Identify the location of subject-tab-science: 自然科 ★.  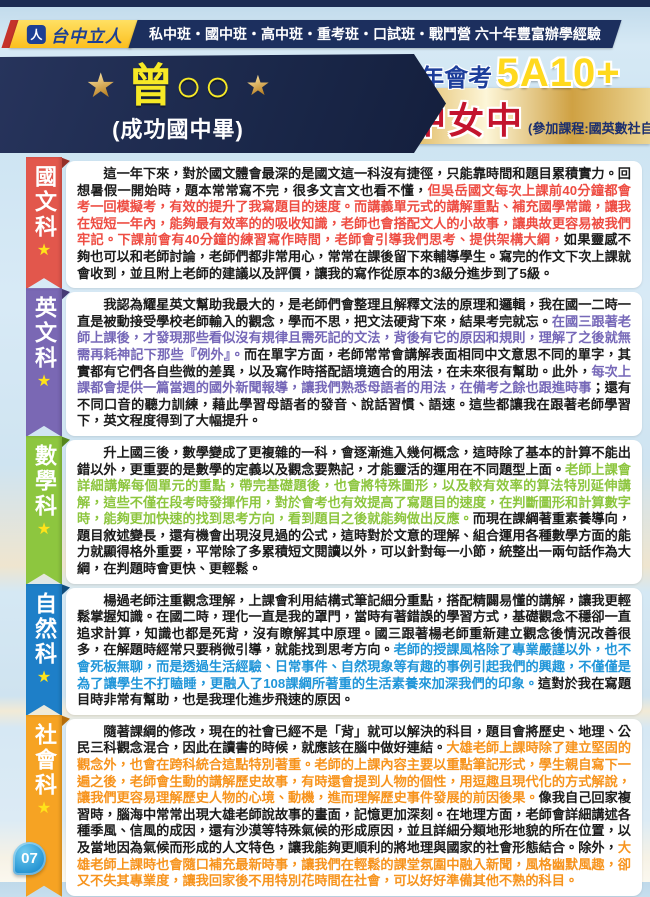
(44, 650).